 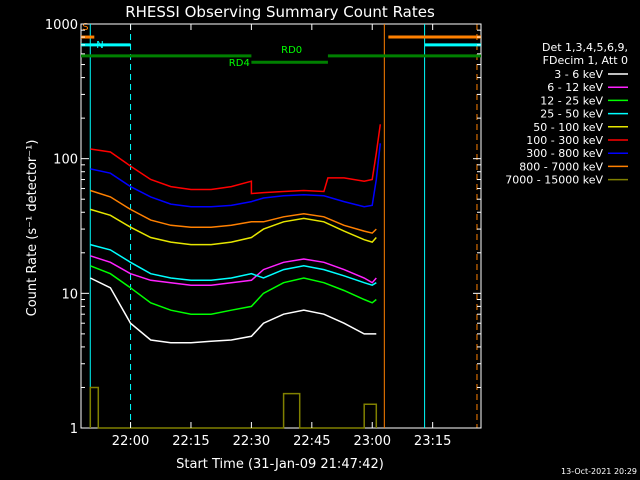 I want to click on y-tick-label-1: 1, so click(x=74, y=429).